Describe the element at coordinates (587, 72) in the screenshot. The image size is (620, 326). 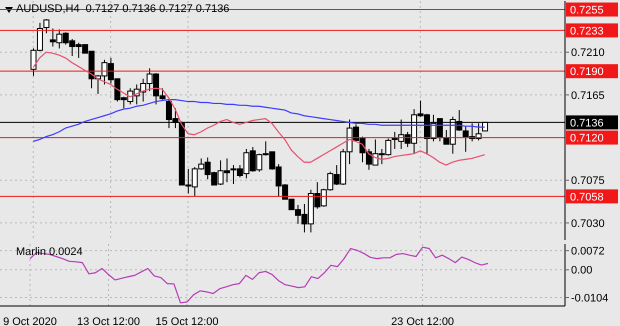
I see `ref-line-label: 0.7190` at that location.